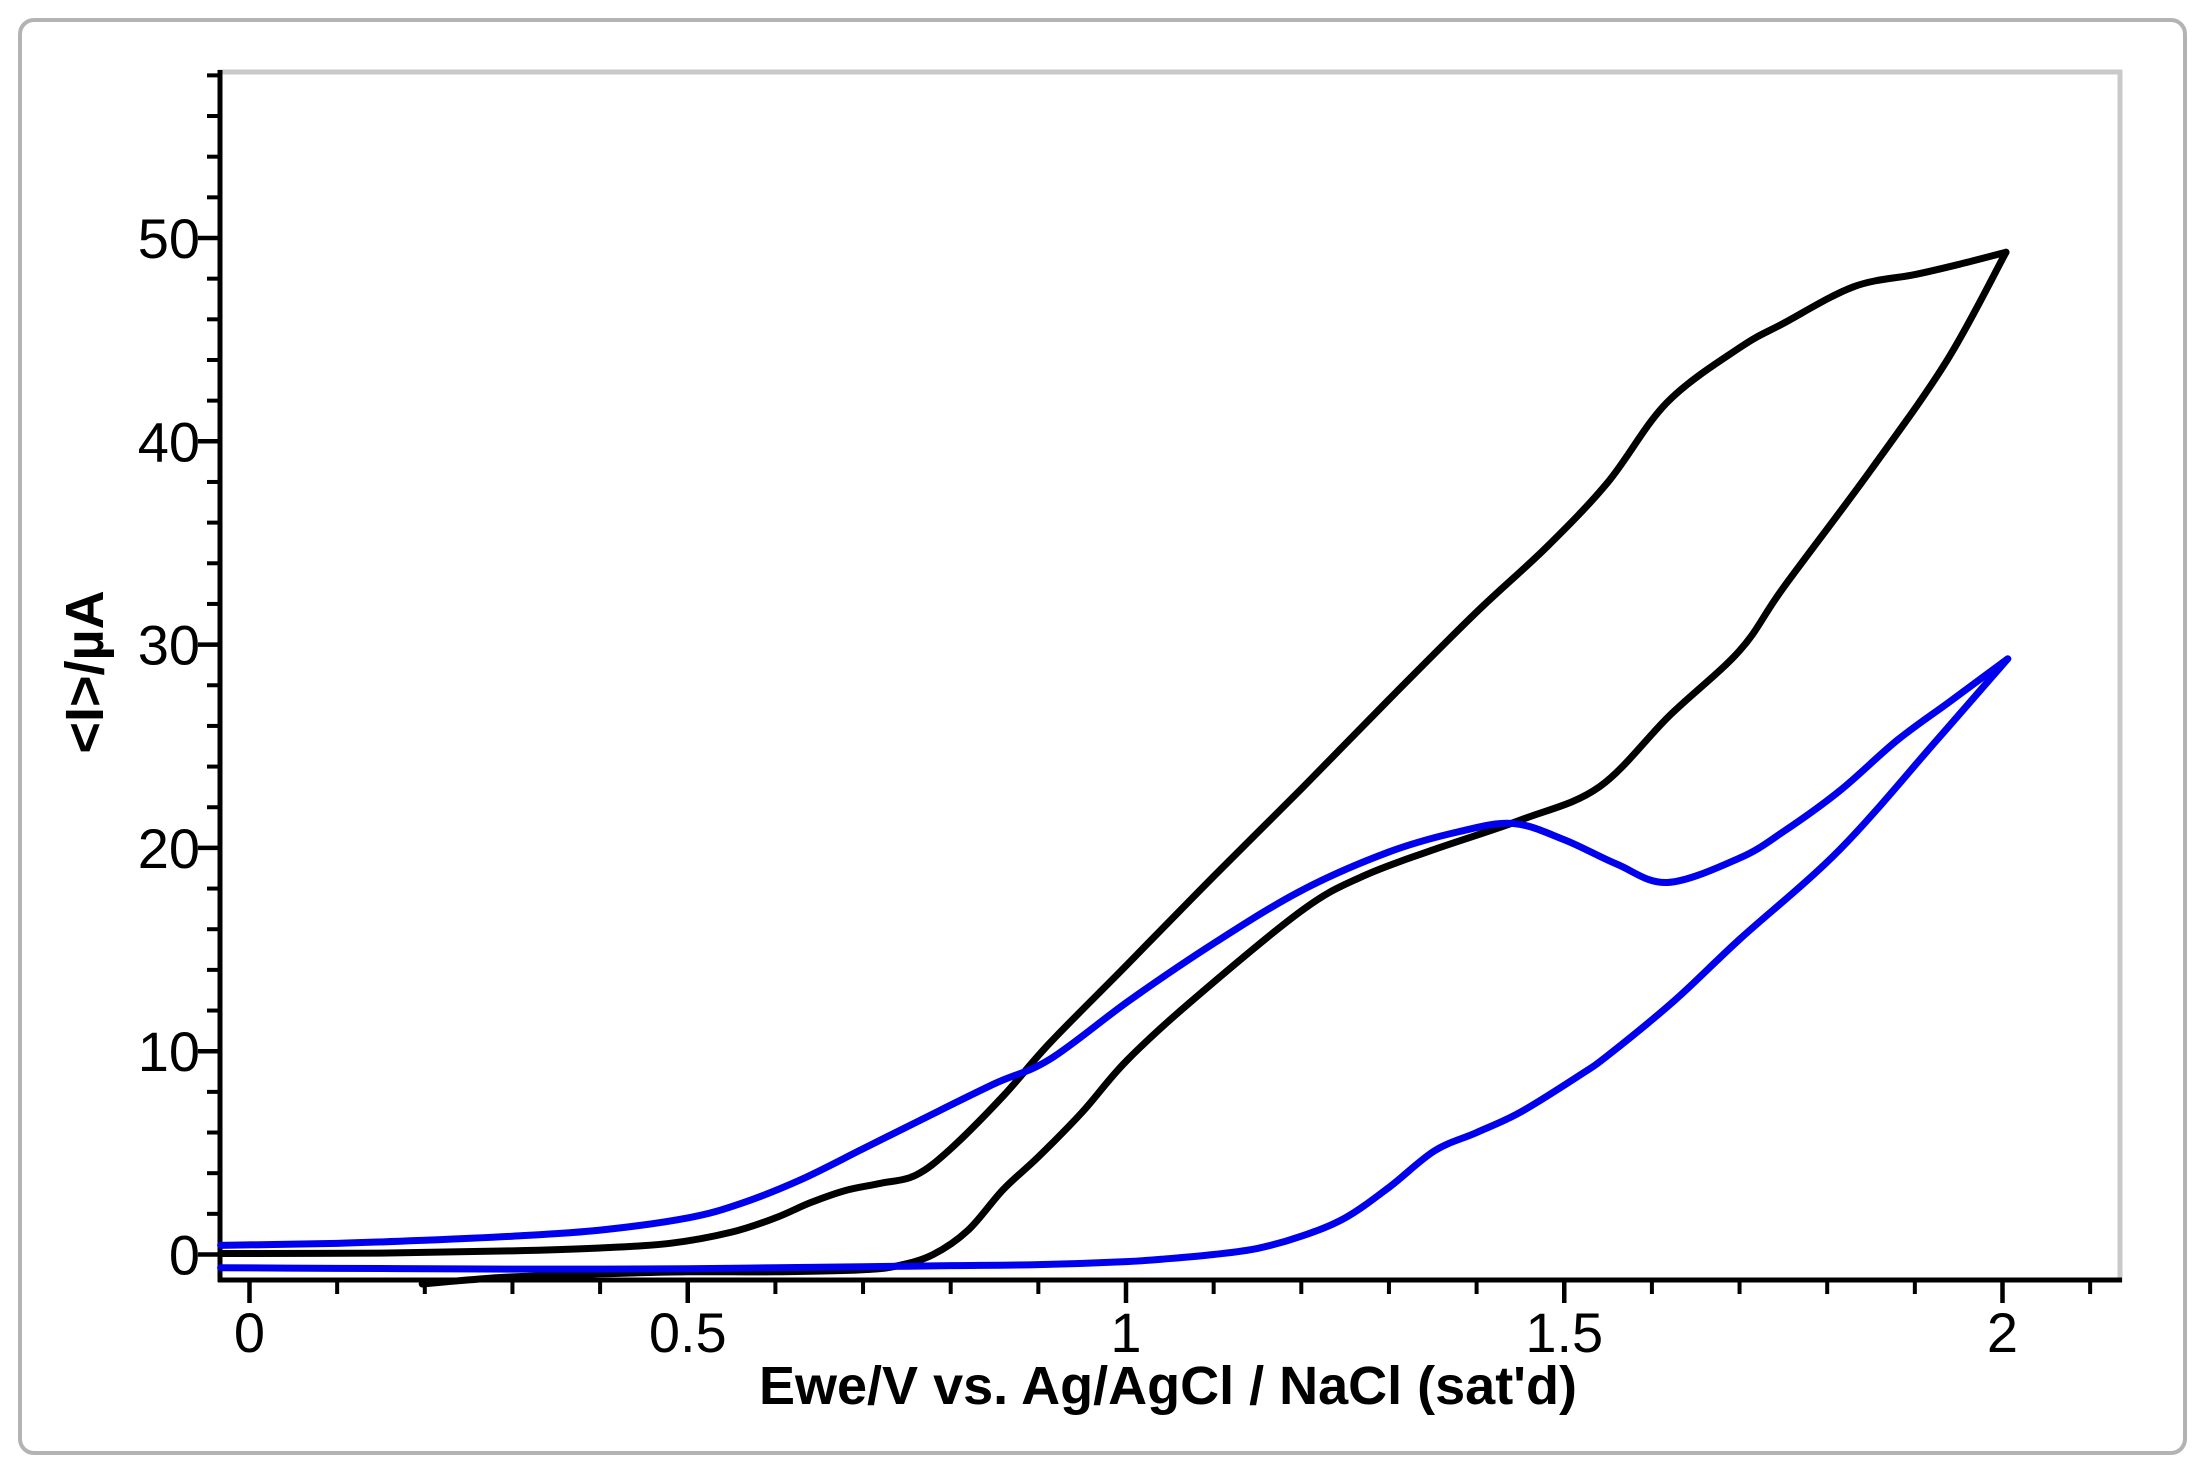 This screenshot has height=1473, width=2205. What do you see at coordinates (169, 238) in the screenshot?
I see `y-tick-label: 50` at bounding box center [169, 238].